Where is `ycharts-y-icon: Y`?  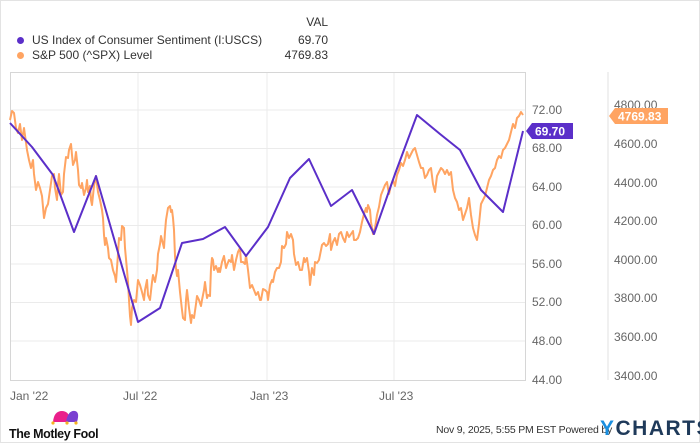
ycharts-y-icon: Y is located at coordinates (608, 428).